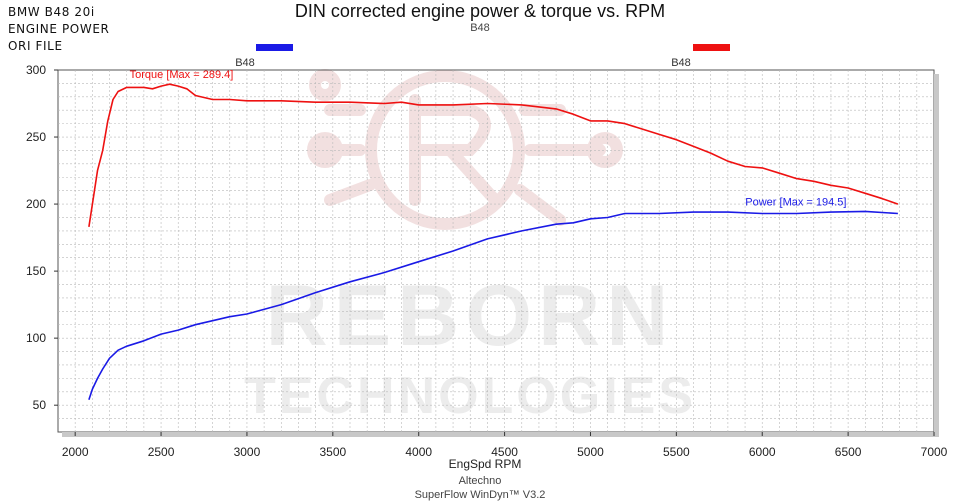 This screenshot has width=960, height=504. I want to click on y-tick-label: 150, so click(36, 271).